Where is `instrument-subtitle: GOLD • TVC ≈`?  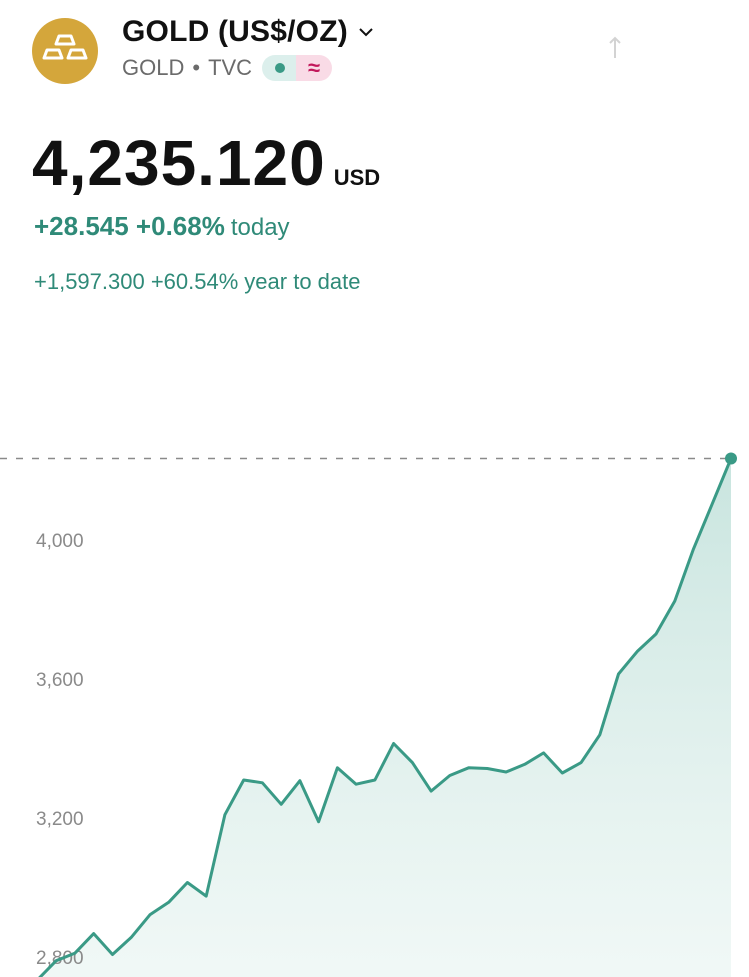
instrument-subtitle: GOLD • TVC ≈ is located at coordinates (227, 68).